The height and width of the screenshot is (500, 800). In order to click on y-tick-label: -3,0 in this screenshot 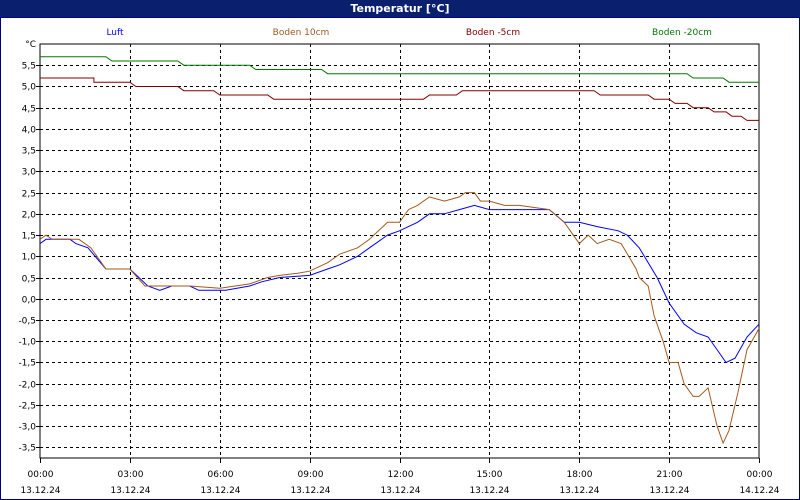, I will do `click(27, 428)`.